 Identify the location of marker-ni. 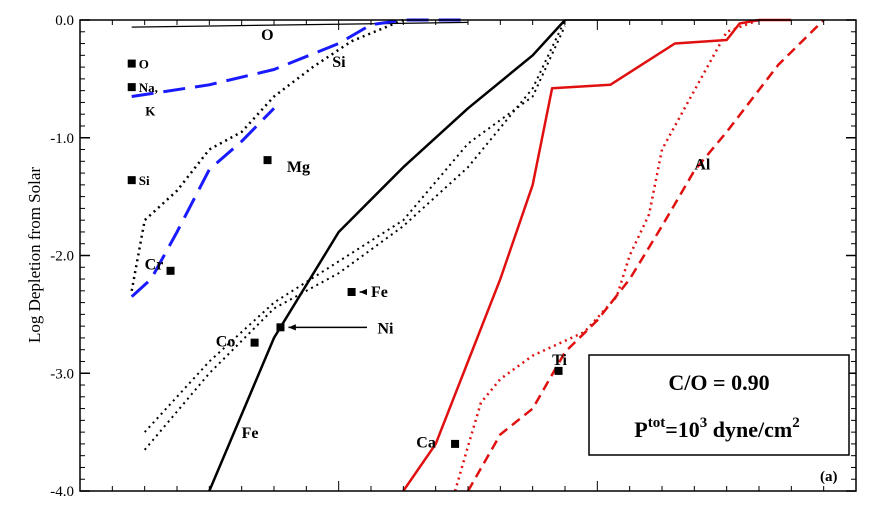
(280, 327).